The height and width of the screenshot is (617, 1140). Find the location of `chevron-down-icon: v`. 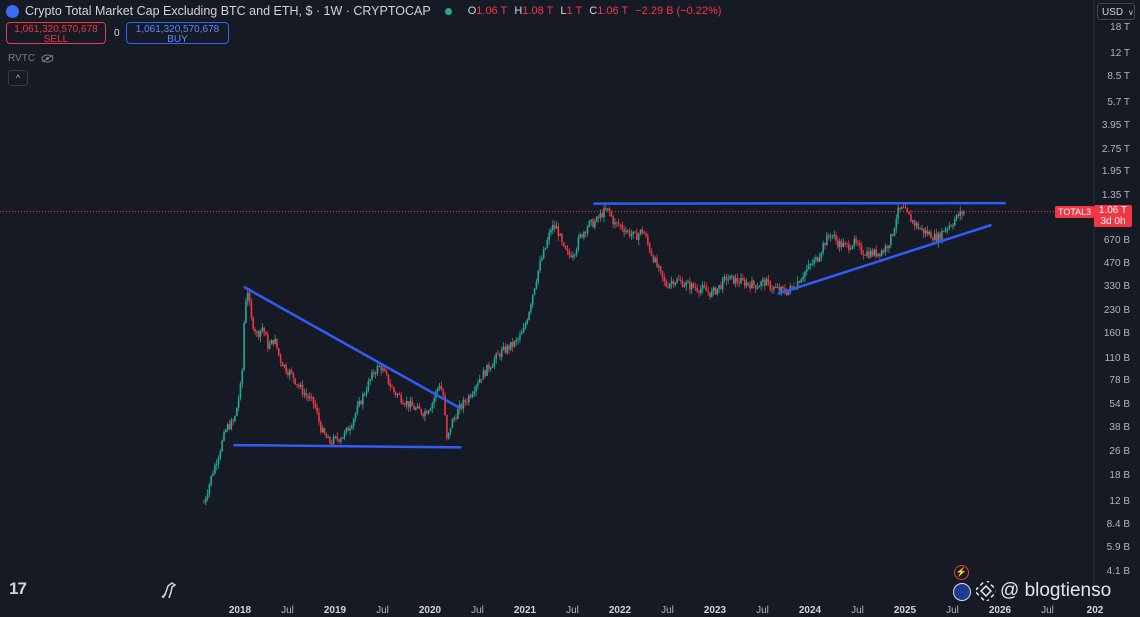

chevron-down-icon: v is located at coordinates (1130, 12).